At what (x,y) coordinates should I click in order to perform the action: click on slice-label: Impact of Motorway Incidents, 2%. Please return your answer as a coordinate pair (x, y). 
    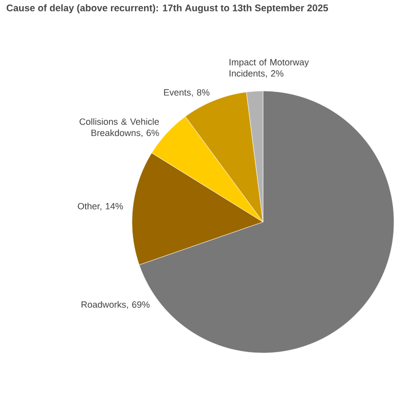
    Looking at the image, I should click on (269, 68).